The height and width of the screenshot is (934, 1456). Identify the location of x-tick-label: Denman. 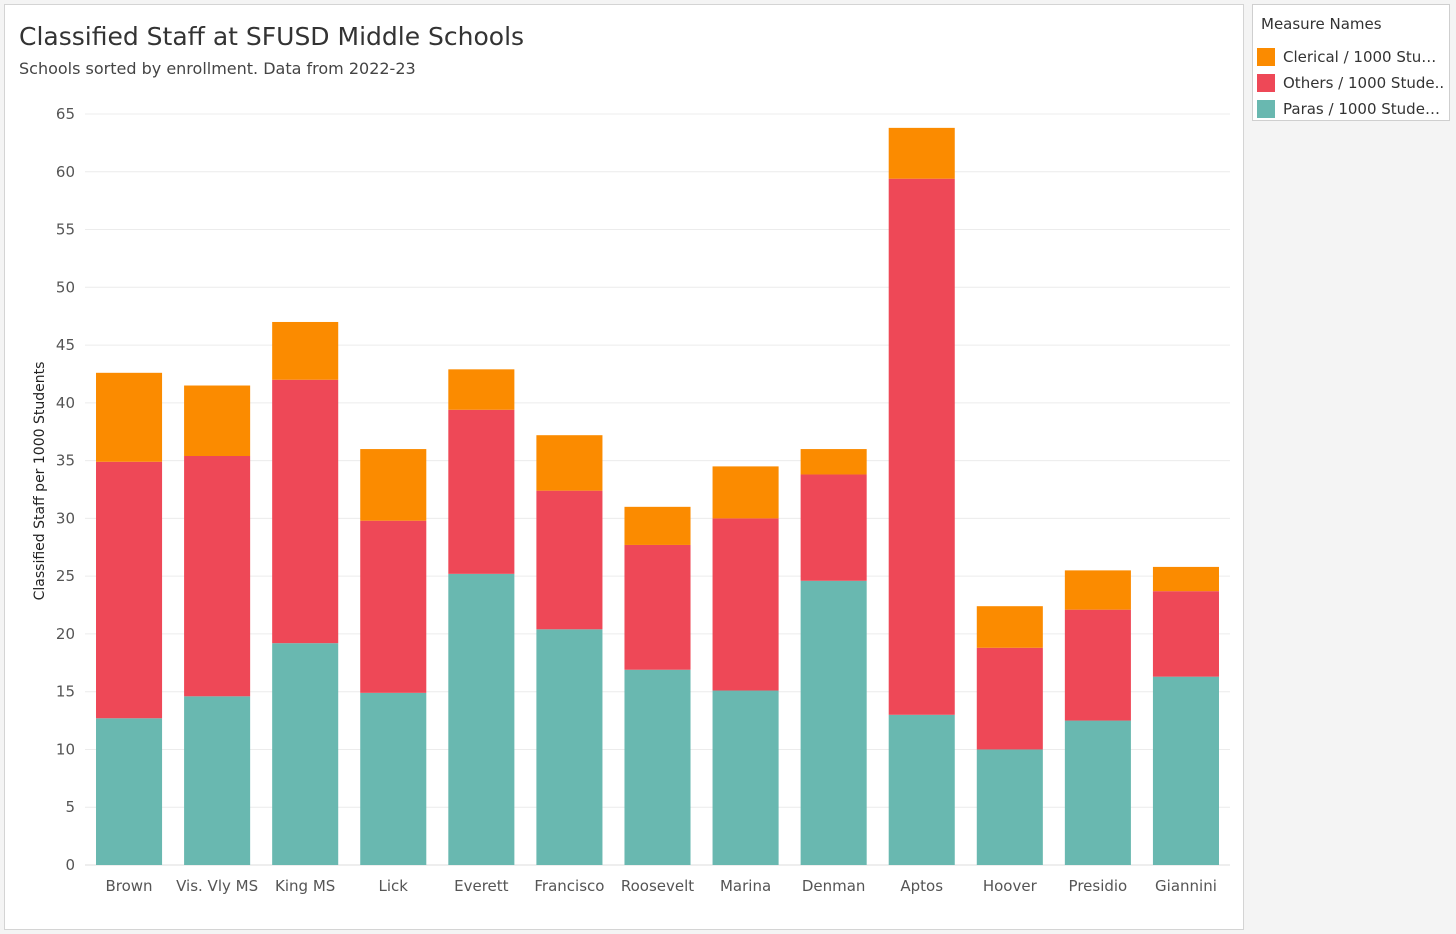
(834, 886).